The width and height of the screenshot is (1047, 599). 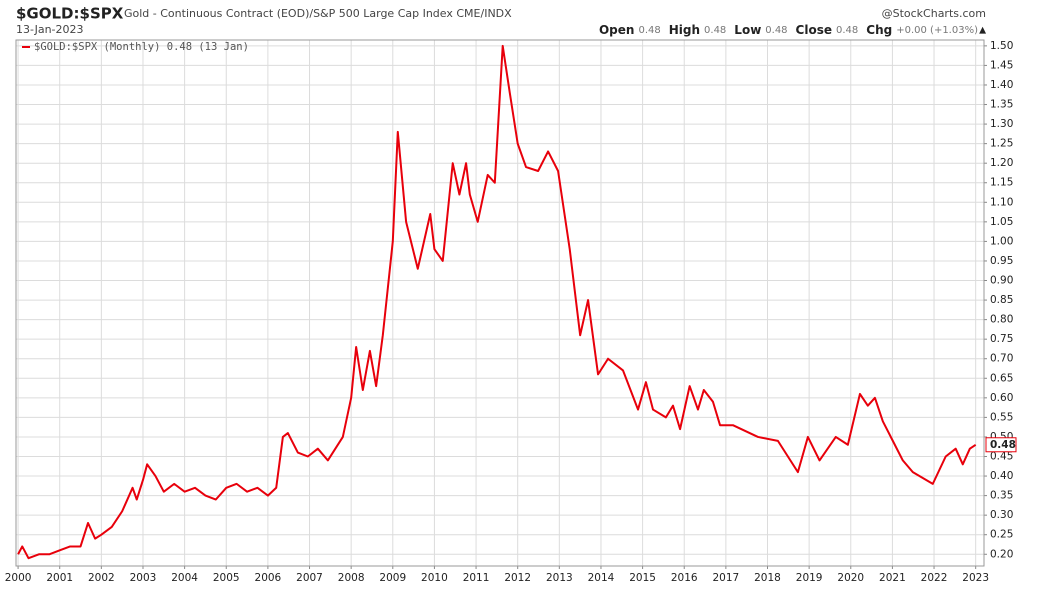 I want to click on y-tick-label: 0.95, so click(x=1001, y=261).